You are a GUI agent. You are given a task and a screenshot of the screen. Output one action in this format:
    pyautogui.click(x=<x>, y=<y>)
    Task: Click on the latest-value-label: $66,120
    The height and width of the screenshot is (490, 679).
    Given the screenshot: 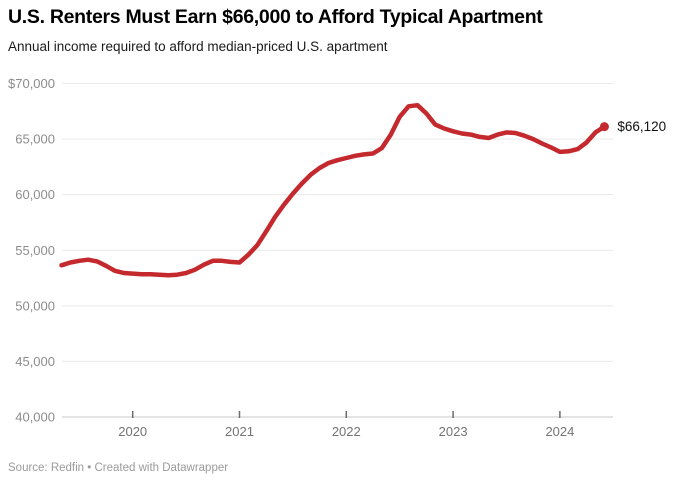 What is the action you would take?
    pyautogui.click(x=641, y=126)
    